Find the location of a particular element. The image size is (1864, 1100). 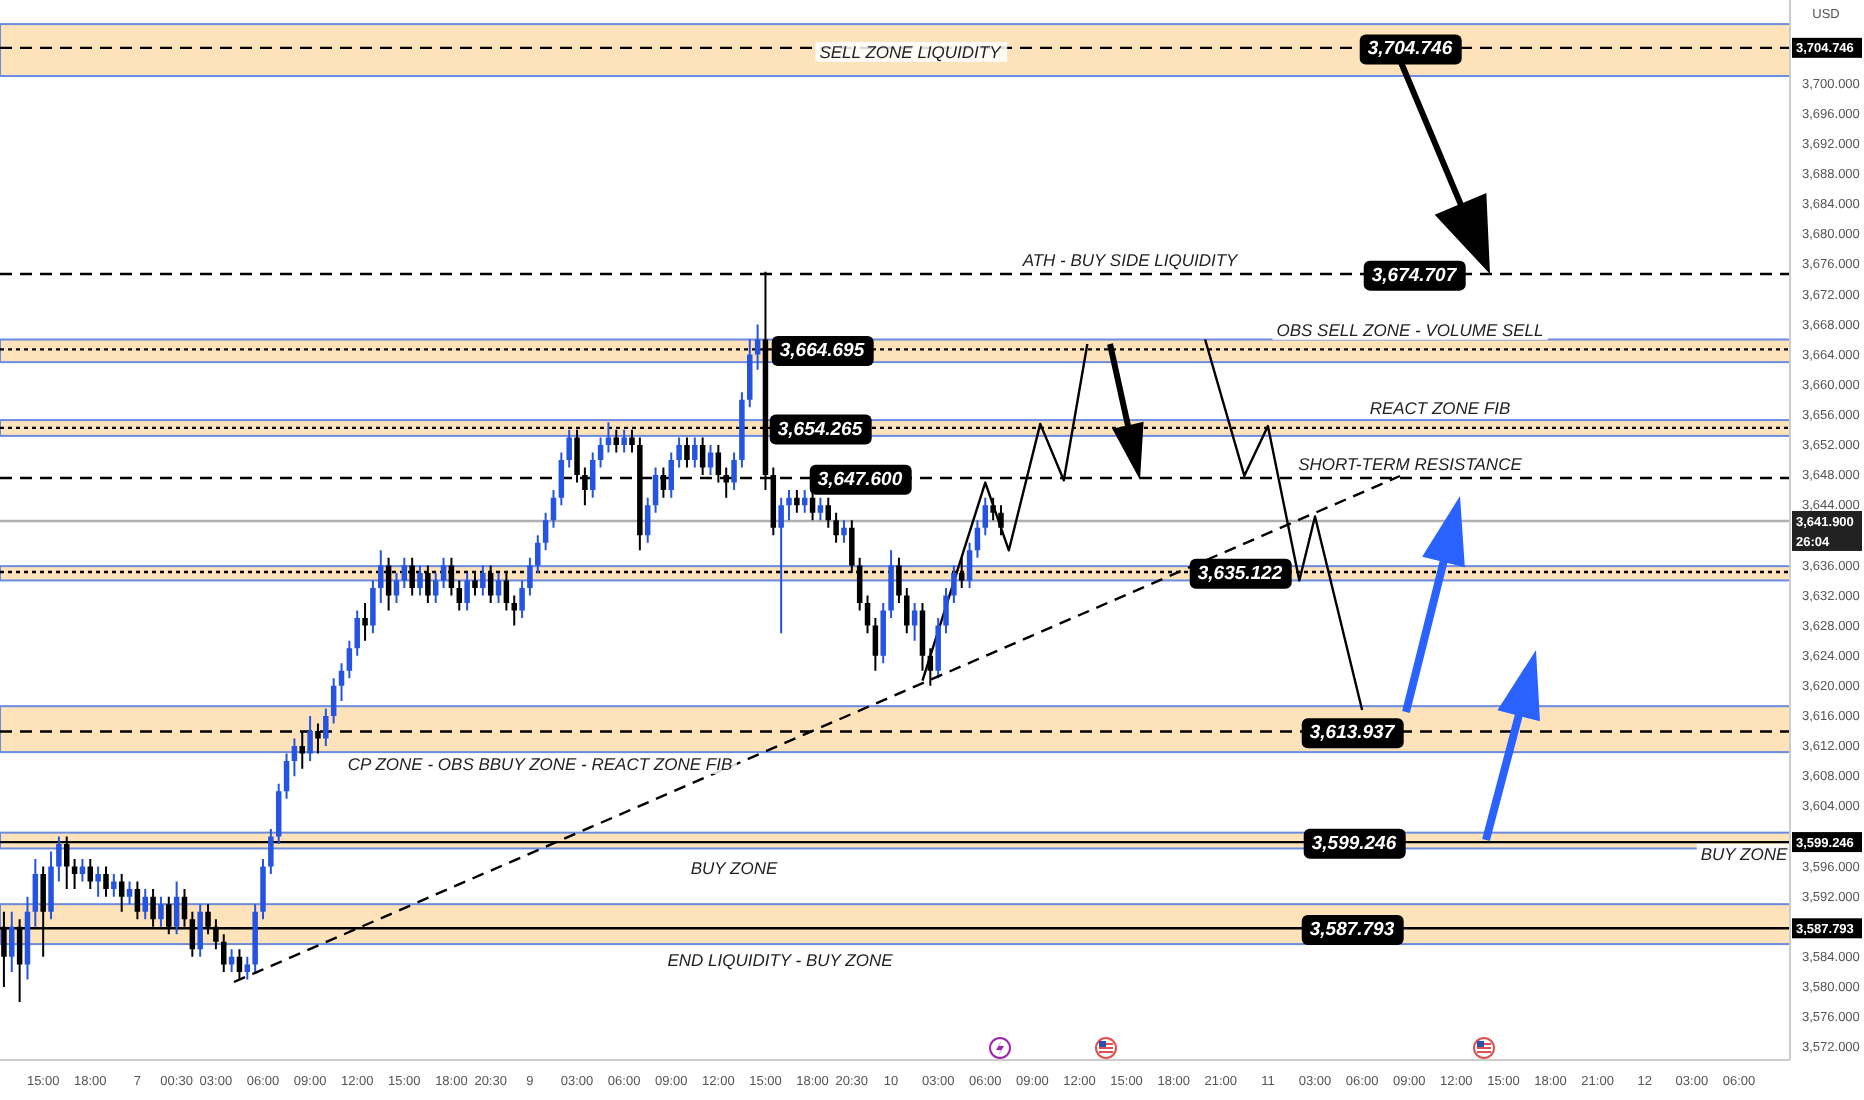

annotation: 3,674.707 is located at coordinates (1414, 275).